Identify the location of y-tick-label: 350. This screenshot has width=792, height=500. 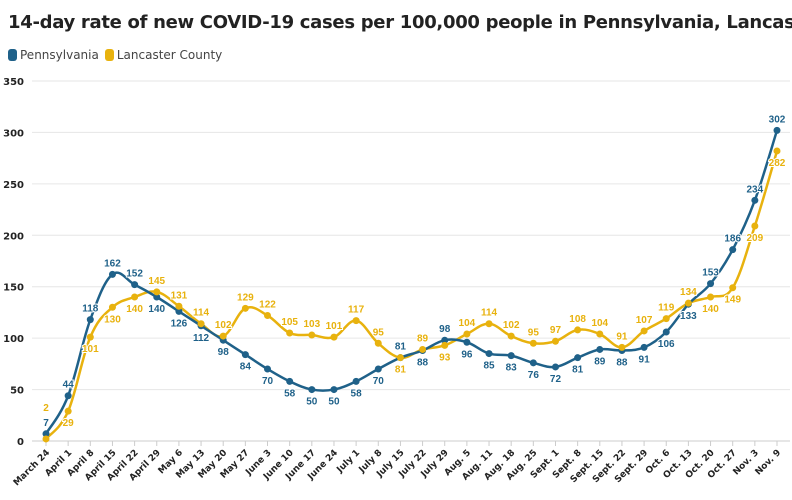
(13, 82).